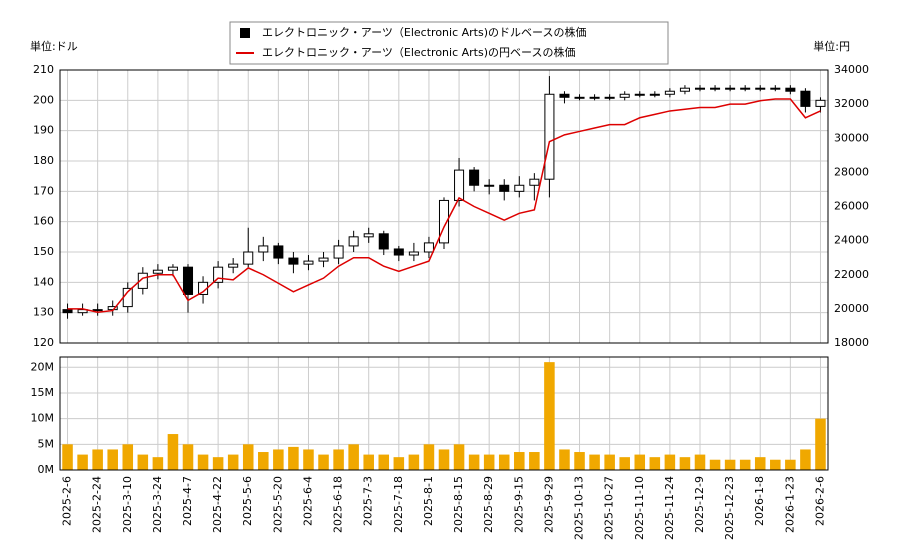  What do you see at coordinates (424, 32) in the screenshot?
I see `legend-label: エレクトロニック・アーツ（Electronic Arts)のドルベースの株価` at bounding box center [424, 32].